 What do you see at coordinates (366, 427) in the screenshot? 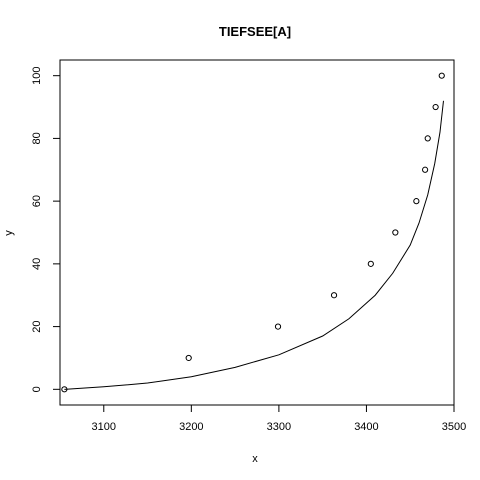
I see `x-tick-label-3400: 3400` at bounding box center [366, 427].